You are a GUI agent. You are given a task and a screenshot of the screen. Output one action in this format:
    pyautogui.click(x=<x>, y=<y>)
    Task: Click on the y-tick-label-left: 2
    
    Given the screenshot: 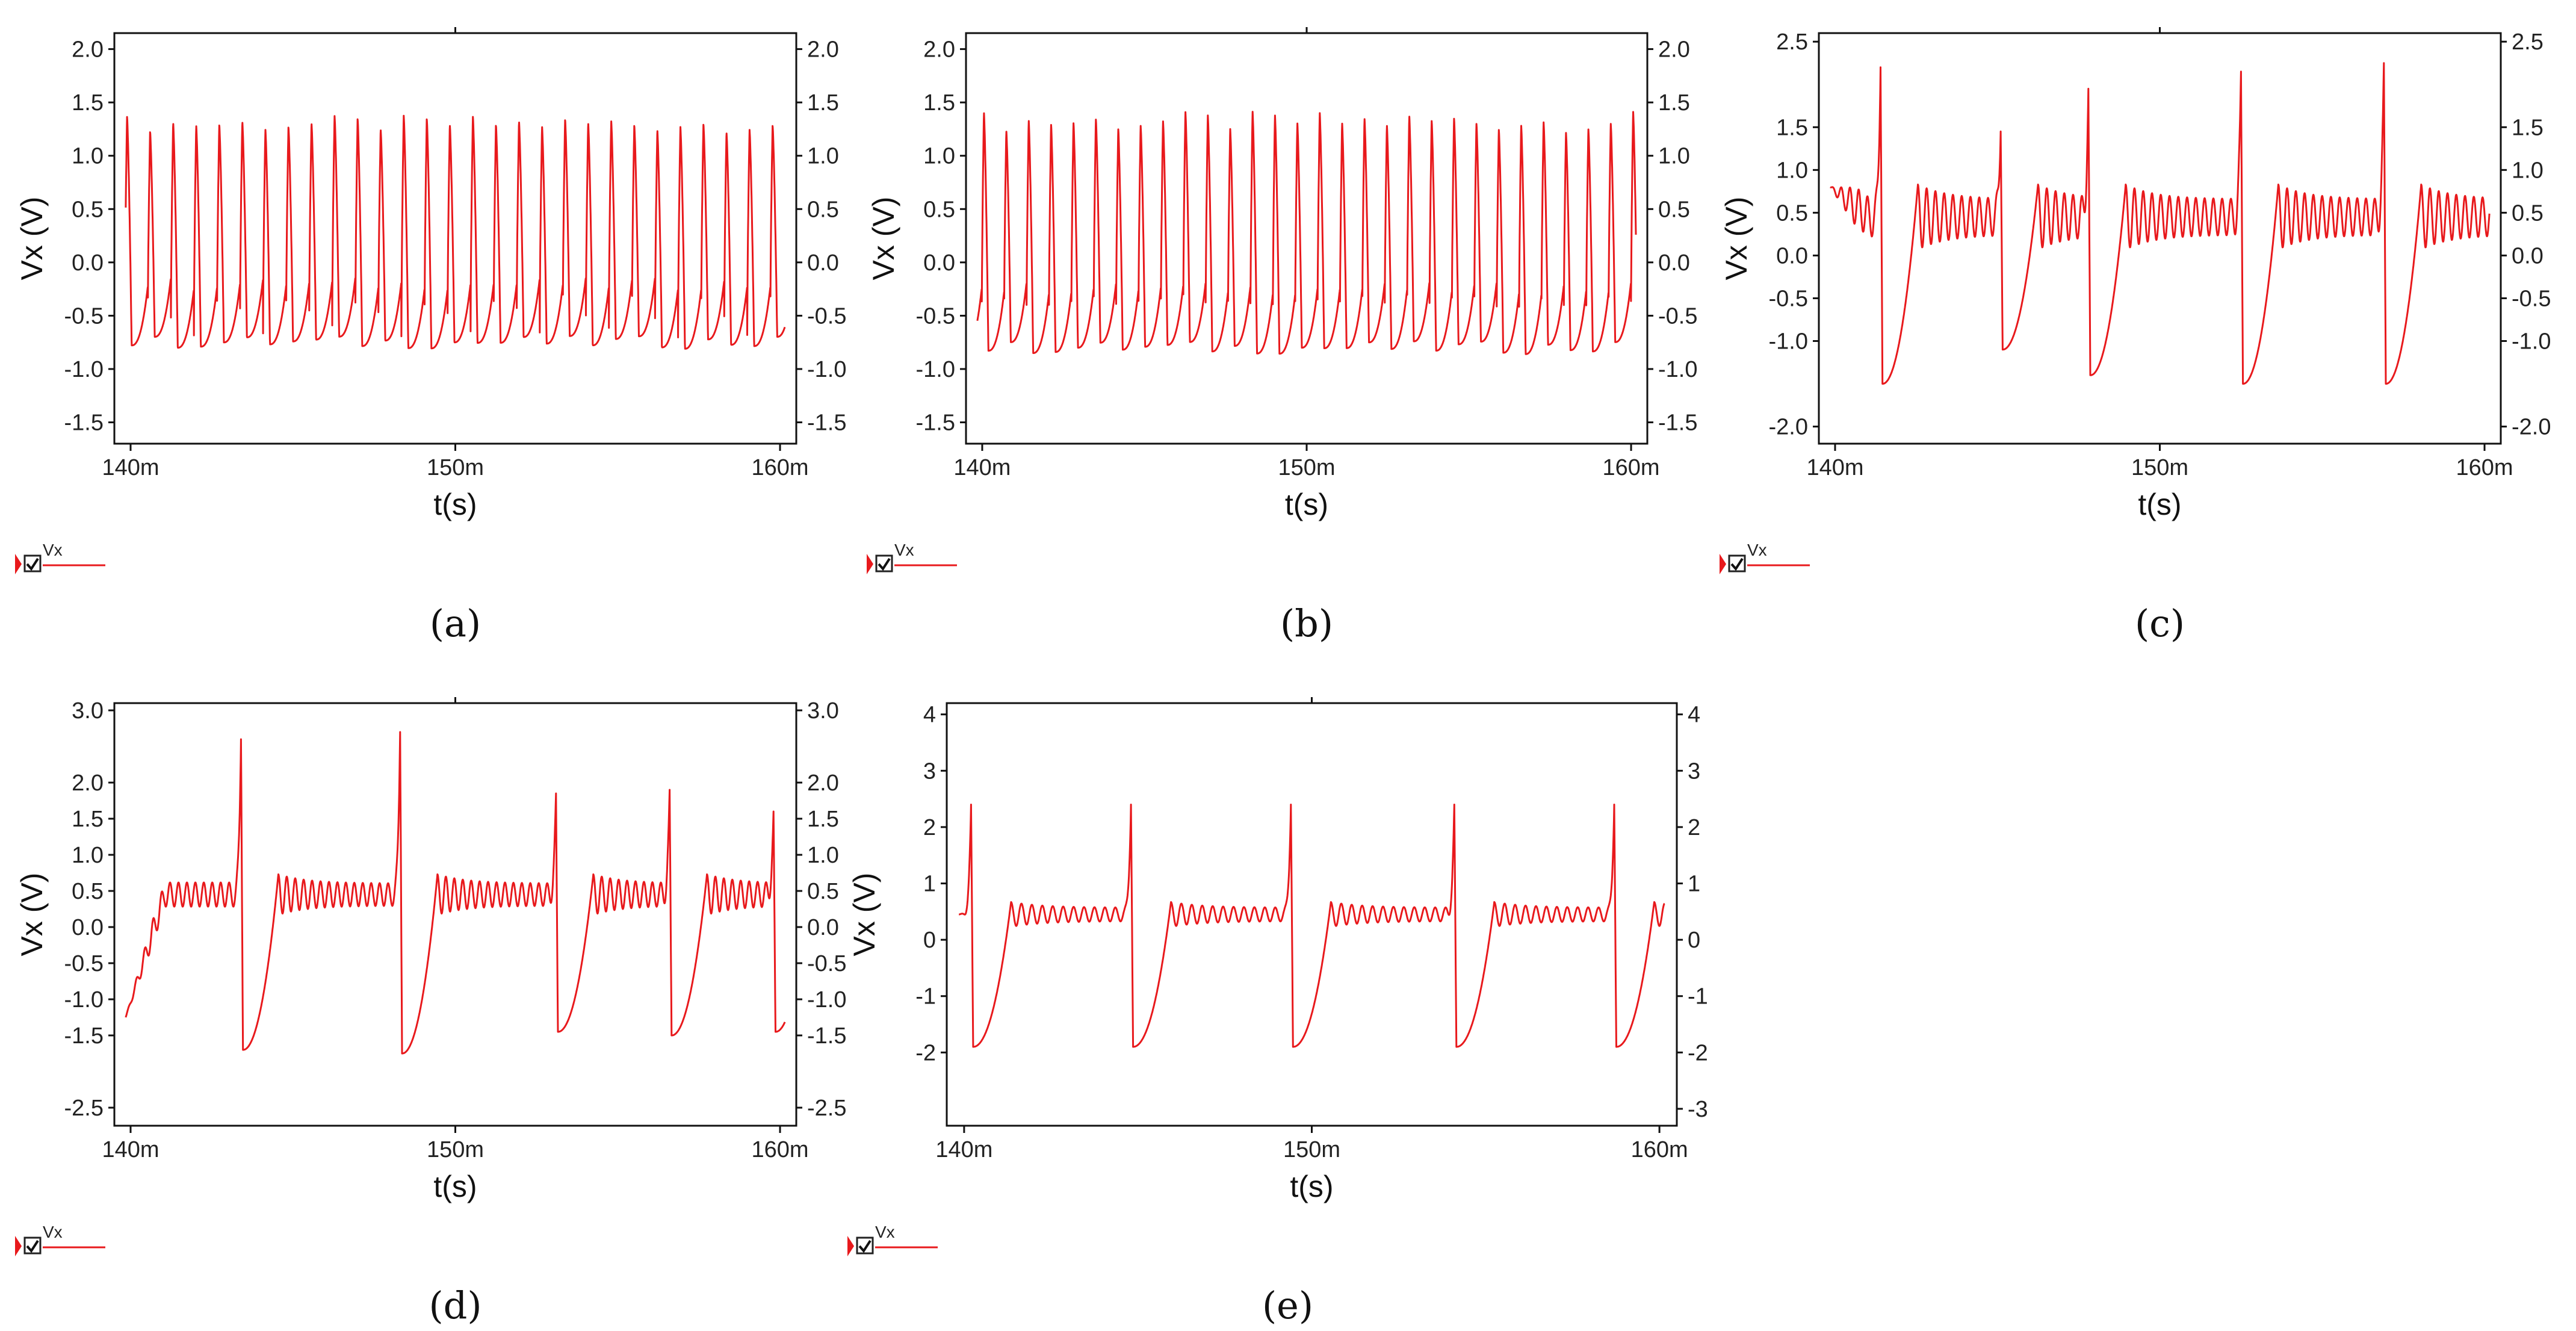 What is the action you would take?
    pyautogui.click(x=929, y=827)
    